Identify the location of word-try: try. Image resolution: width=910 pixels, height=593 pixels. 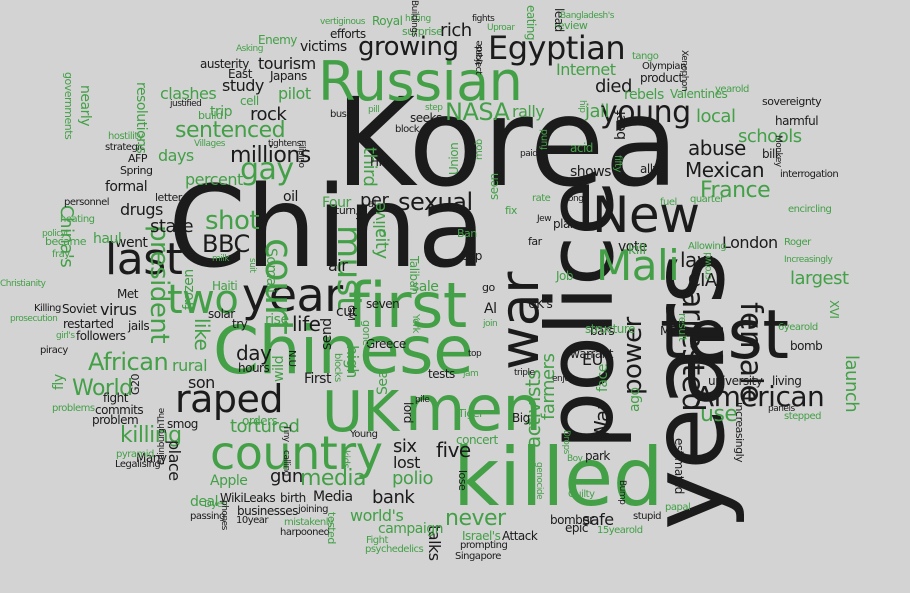
(240, 324).